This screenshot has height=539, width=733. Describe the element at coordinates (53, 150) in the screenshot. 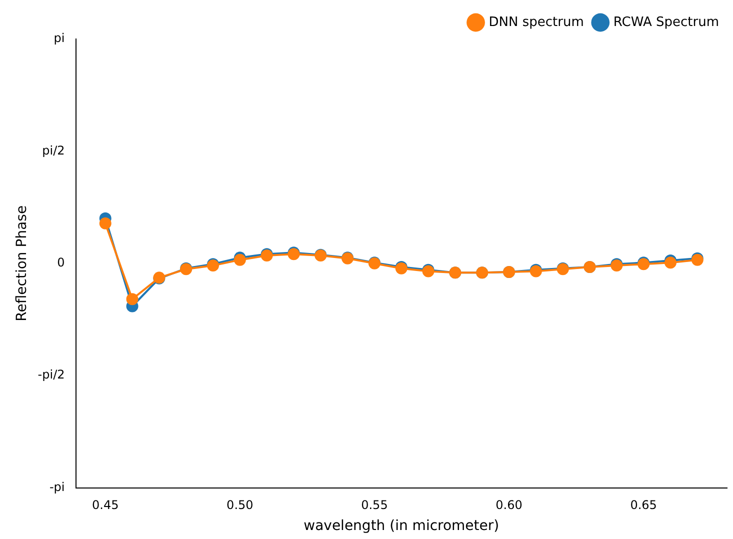

I see `y-tick-label: pi/2` at that location.